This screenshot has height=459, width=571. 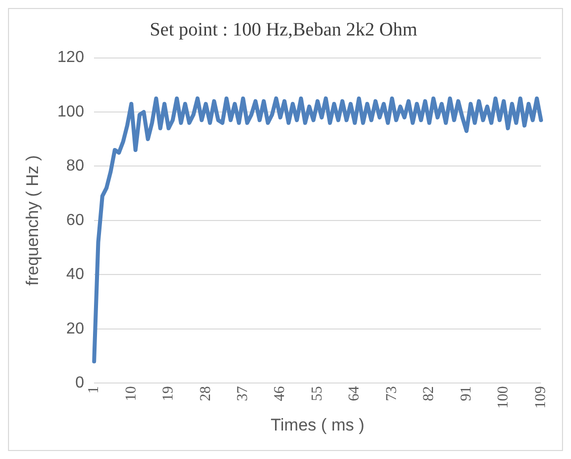 What do you see at coordinates (317, 394) in the screenshot?
I see `x-tick-label: 55` at bounding box center [317, 394].